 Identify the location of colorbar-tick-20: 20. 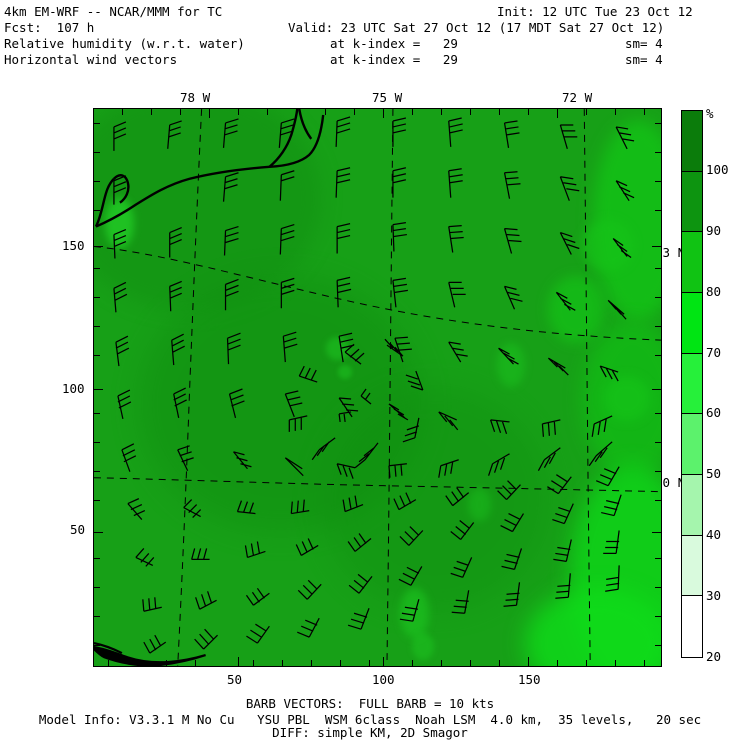
(714, 656).